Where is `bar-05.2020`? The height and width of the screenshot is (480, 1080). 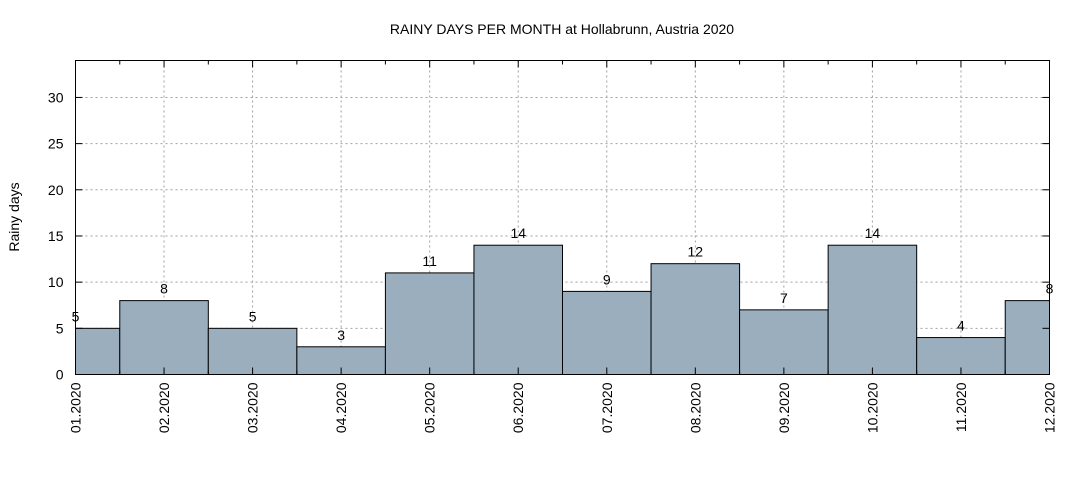 bar-05.2020 is located at coordinates (429, 324).